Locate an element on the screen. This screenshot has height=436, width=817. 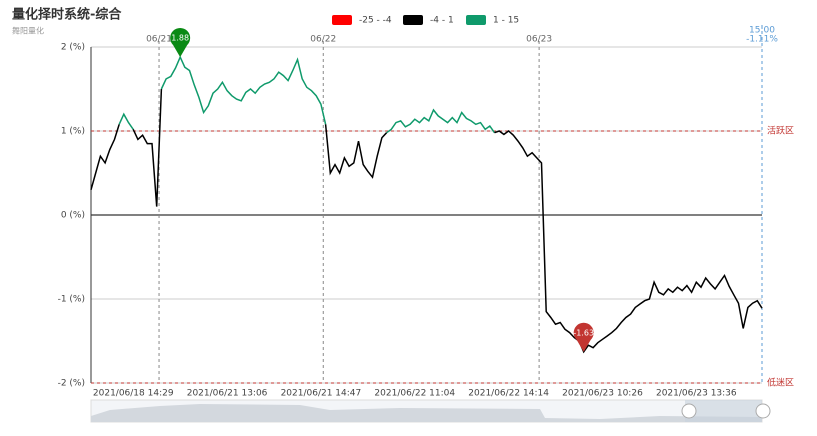
x-tick-label: 2021/06/23 10:26 is located at coordinates (602, 394).